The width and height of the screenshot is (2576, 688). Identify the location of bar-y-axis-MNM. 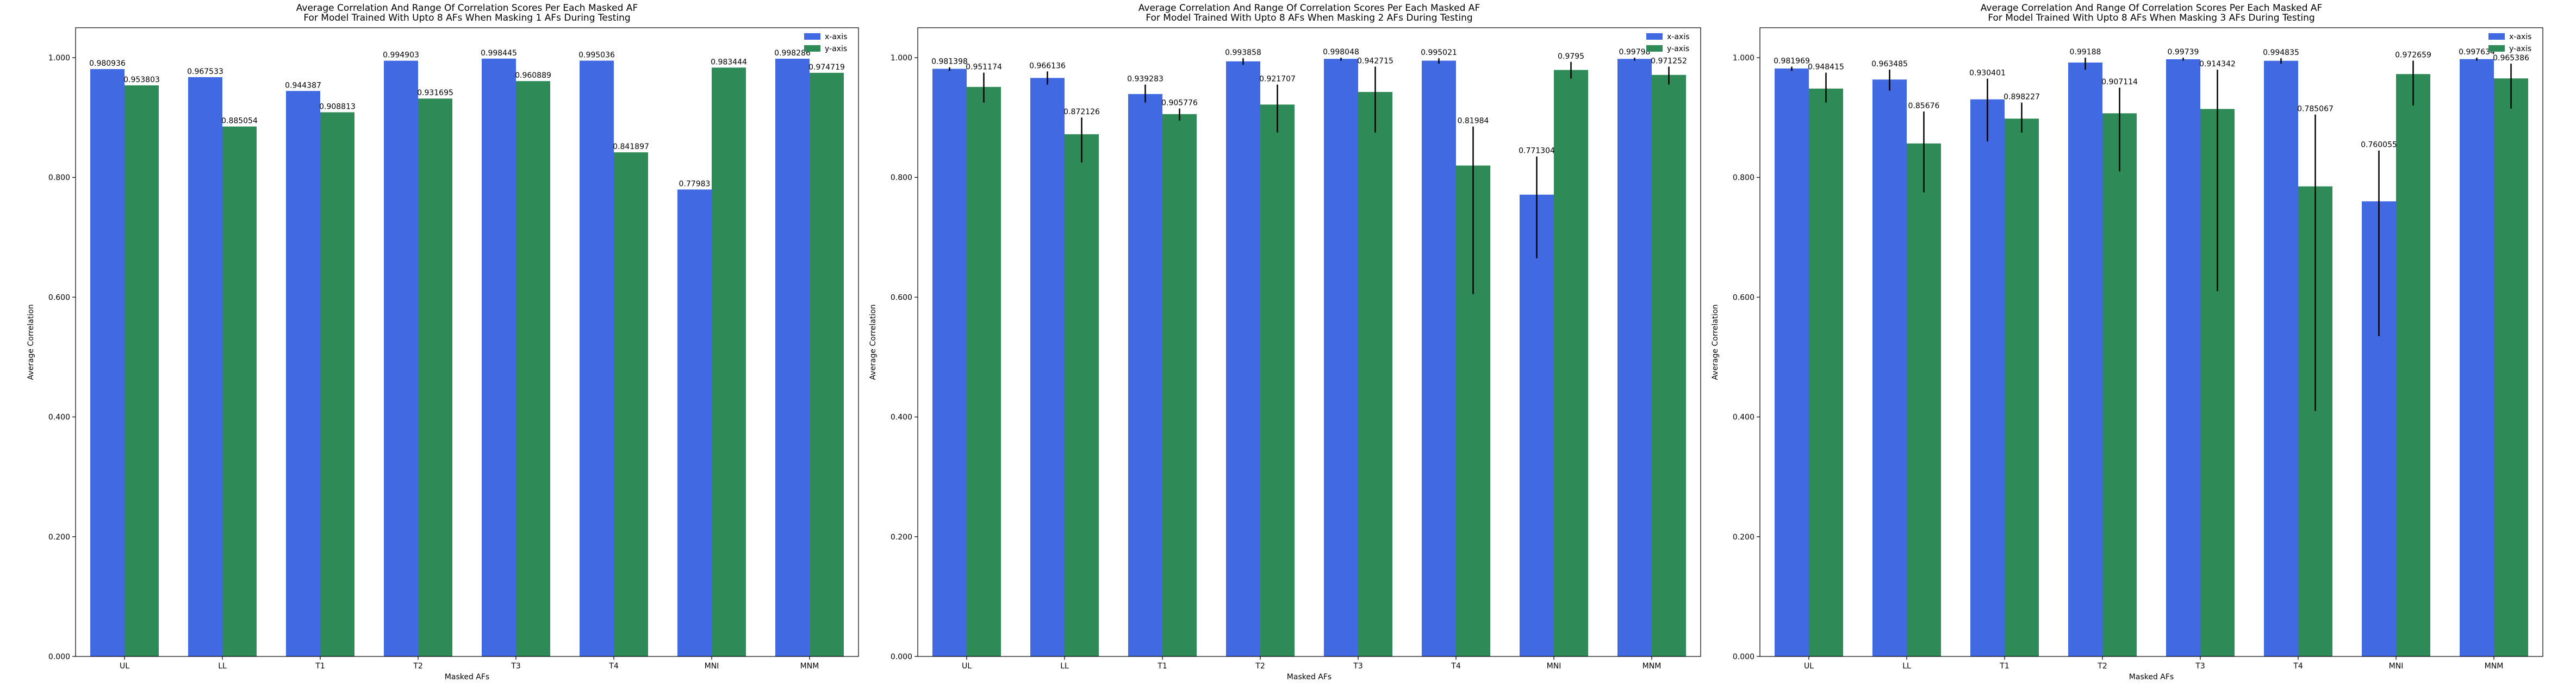
(827, 364).